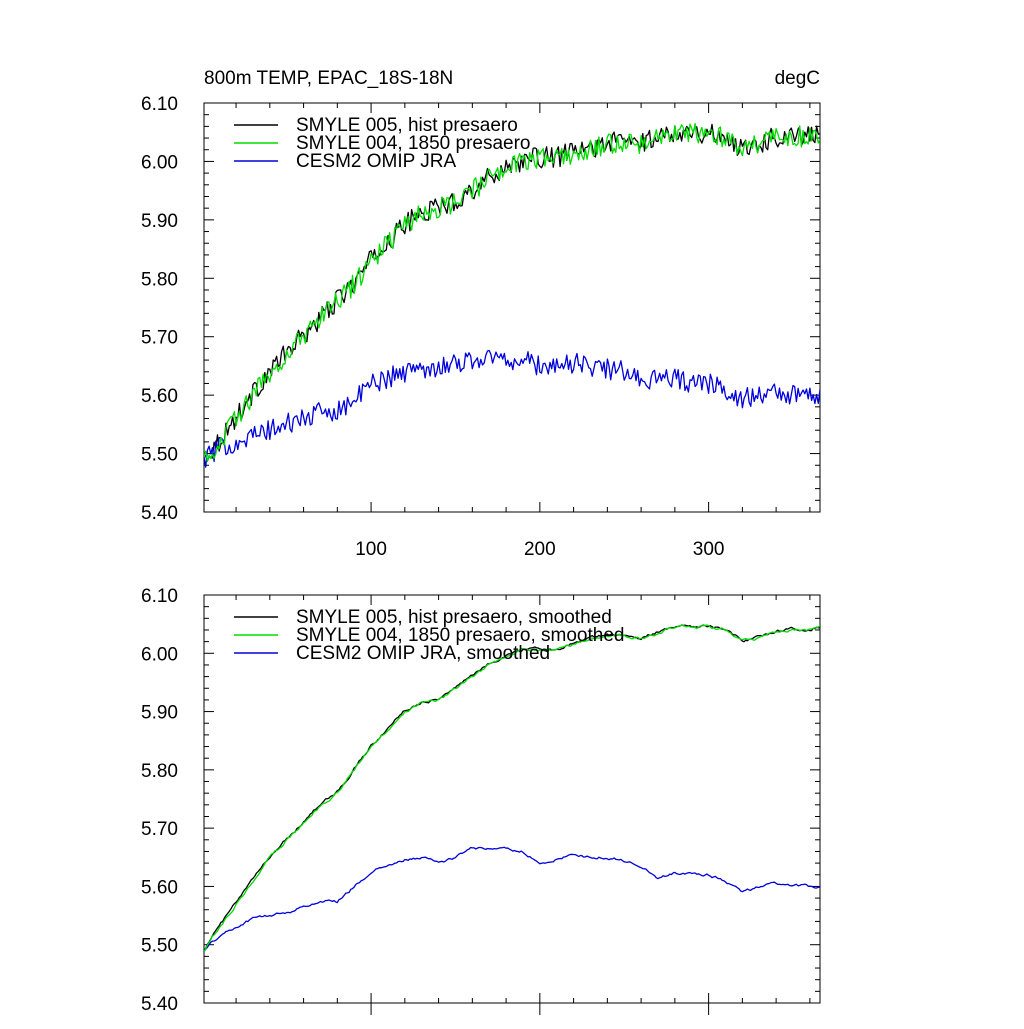  What do you see at coordinates (328, 78) in the screenshot?
I see `figure-title: 800m TEMP, EPAC_18S-18N` at bounding box center [328, 78].